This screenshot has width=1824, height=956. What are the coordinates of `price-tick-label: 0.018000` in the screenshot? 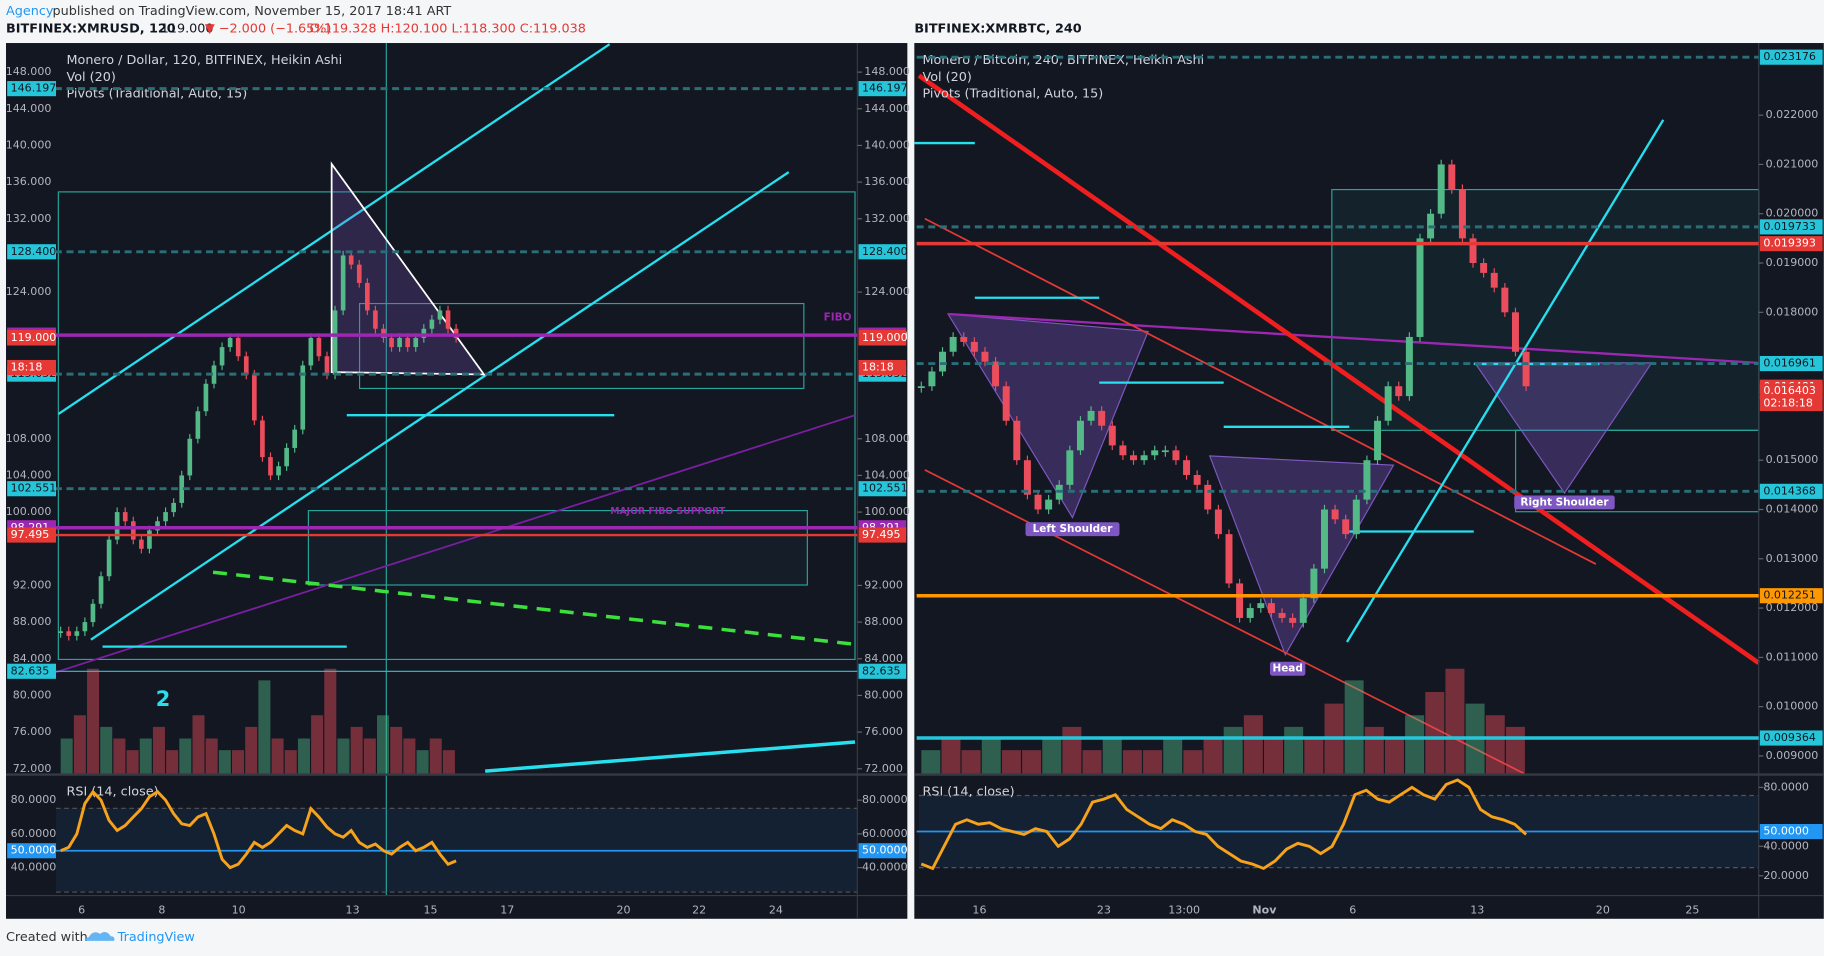 It's located at (1792, 311).